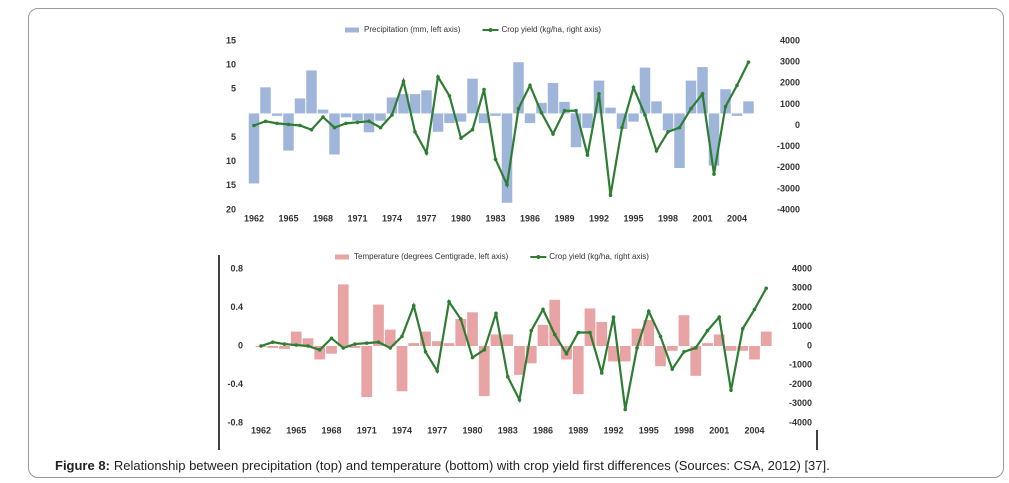  I want to click on x-tick-label: 1965, so click(296, 430).